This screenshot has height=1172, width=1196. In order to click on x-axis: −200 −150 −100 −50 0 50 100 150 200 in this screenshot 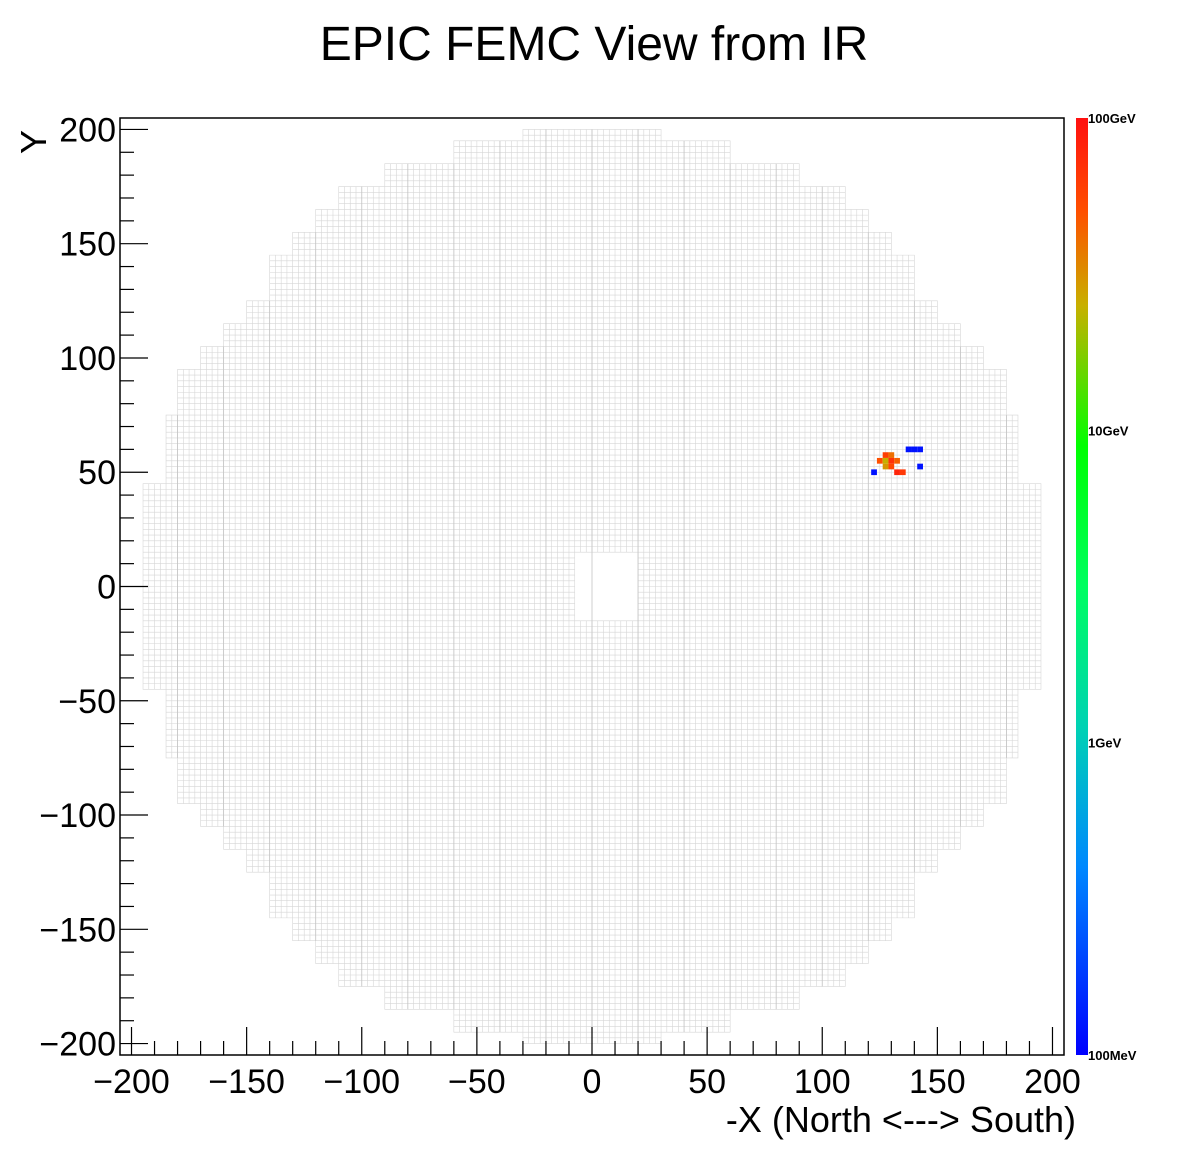, I will do `click(587, 1064)`.